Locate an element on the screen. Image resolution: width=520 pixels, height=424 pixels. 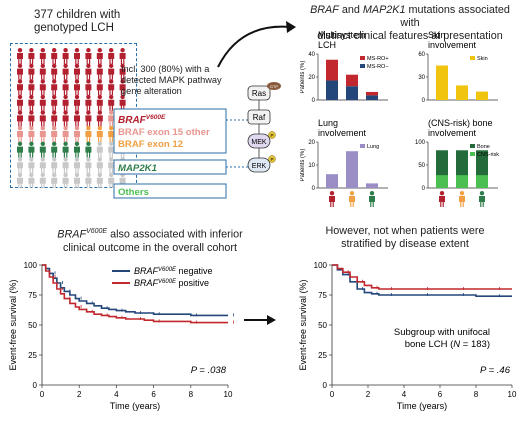
phospho-mek is located at coordinates (272, 135).